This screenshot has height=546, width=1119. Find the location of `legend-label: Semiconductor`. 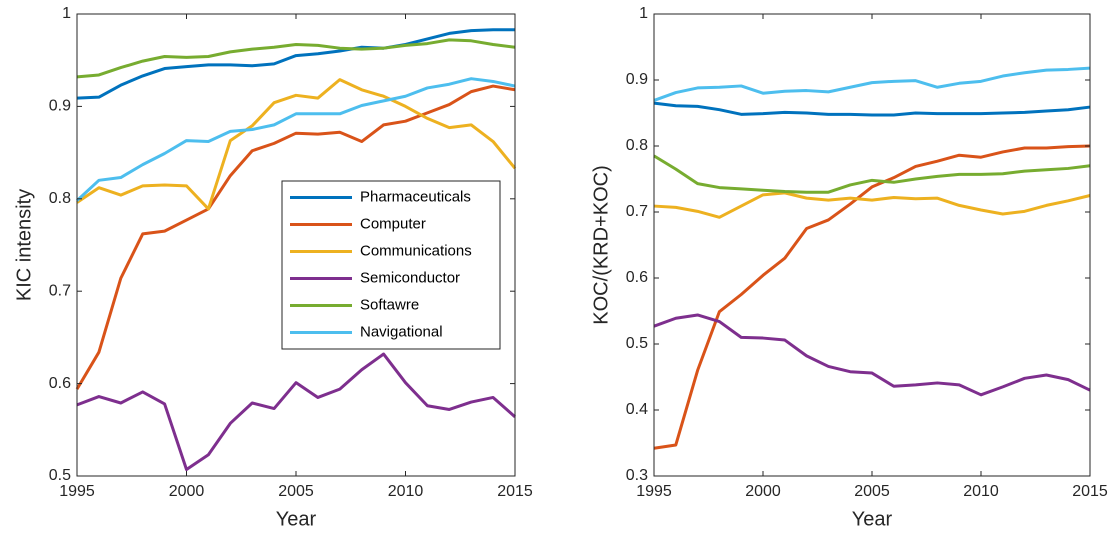

legend-label: Semiconductor is located at coordinates (410, 277).